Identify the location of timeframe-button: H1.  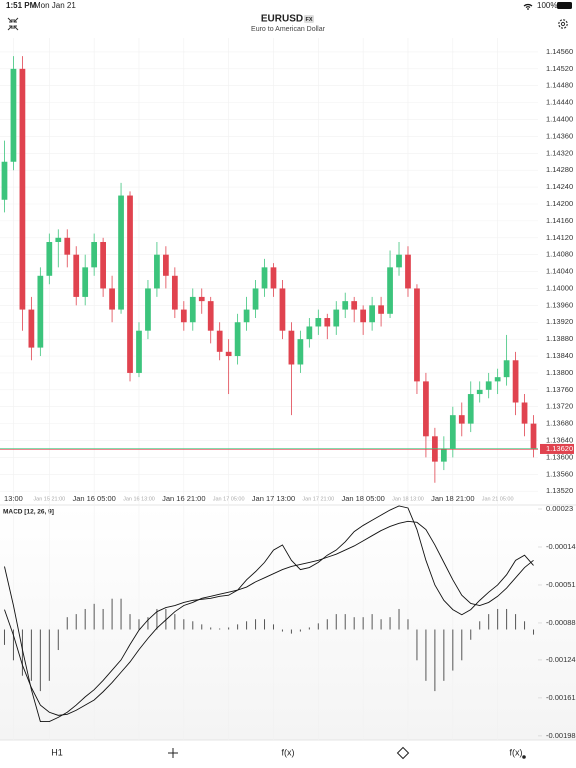
(57, 752).